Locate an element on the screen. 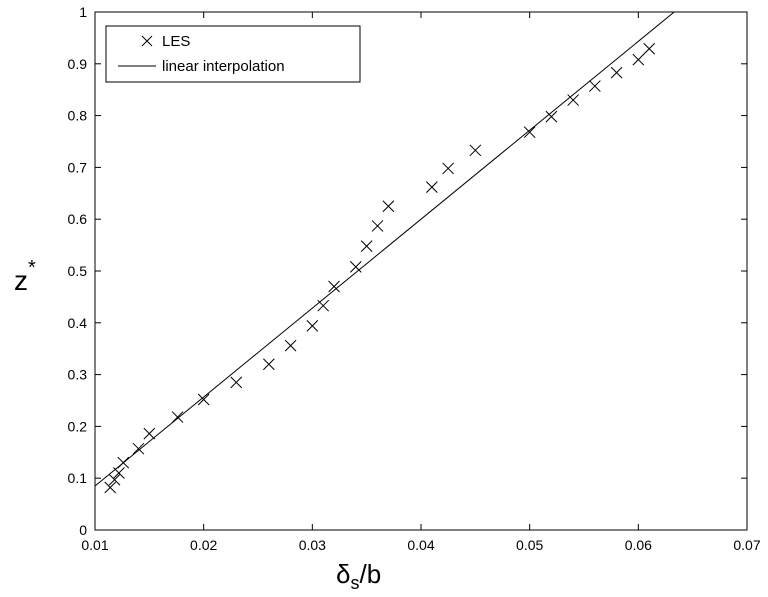 The height and width of the screenshot is (597, 768). x-tick-label: 0.06 is located at coordinates (638, 545).